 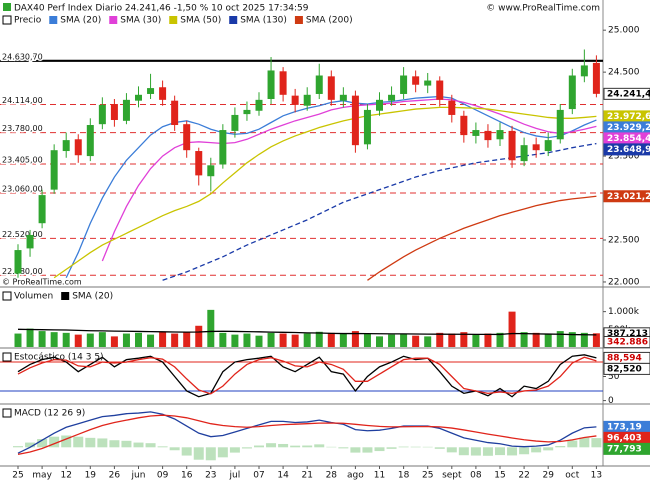 What do you see at coordinates (624, 369) in the screenshot?
I see `price-badge-label: 82,520` at bounding box center [624, 369].